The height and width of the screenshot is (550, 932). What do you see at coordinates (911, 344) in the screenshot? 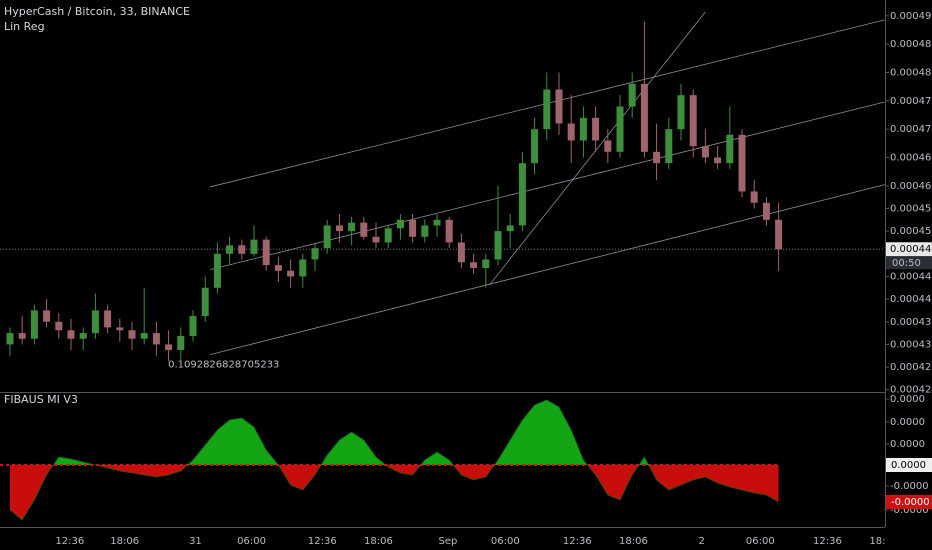
I see `y-tick-label: 0.0004320` at bounding box center [911, 344].